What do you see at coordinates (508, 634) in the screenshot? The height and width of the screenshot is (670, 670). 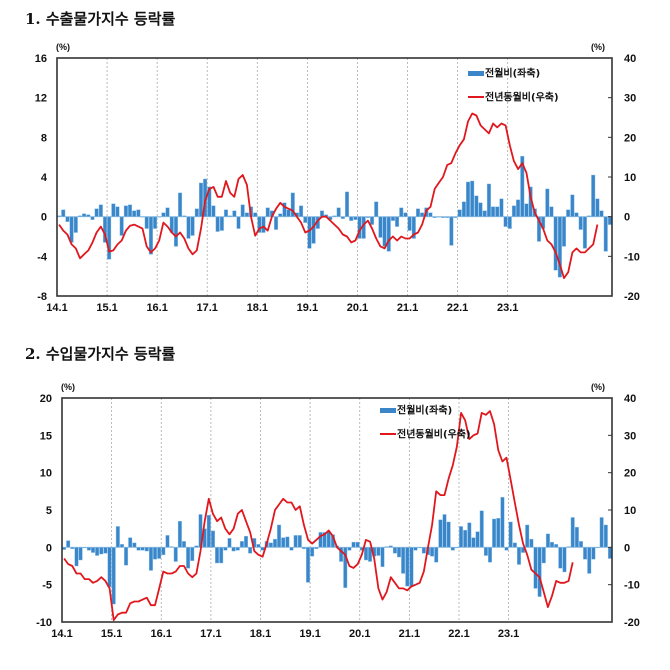 I see `chart-2-x-tick-label: 23.1` at bounding box center [508, 634].